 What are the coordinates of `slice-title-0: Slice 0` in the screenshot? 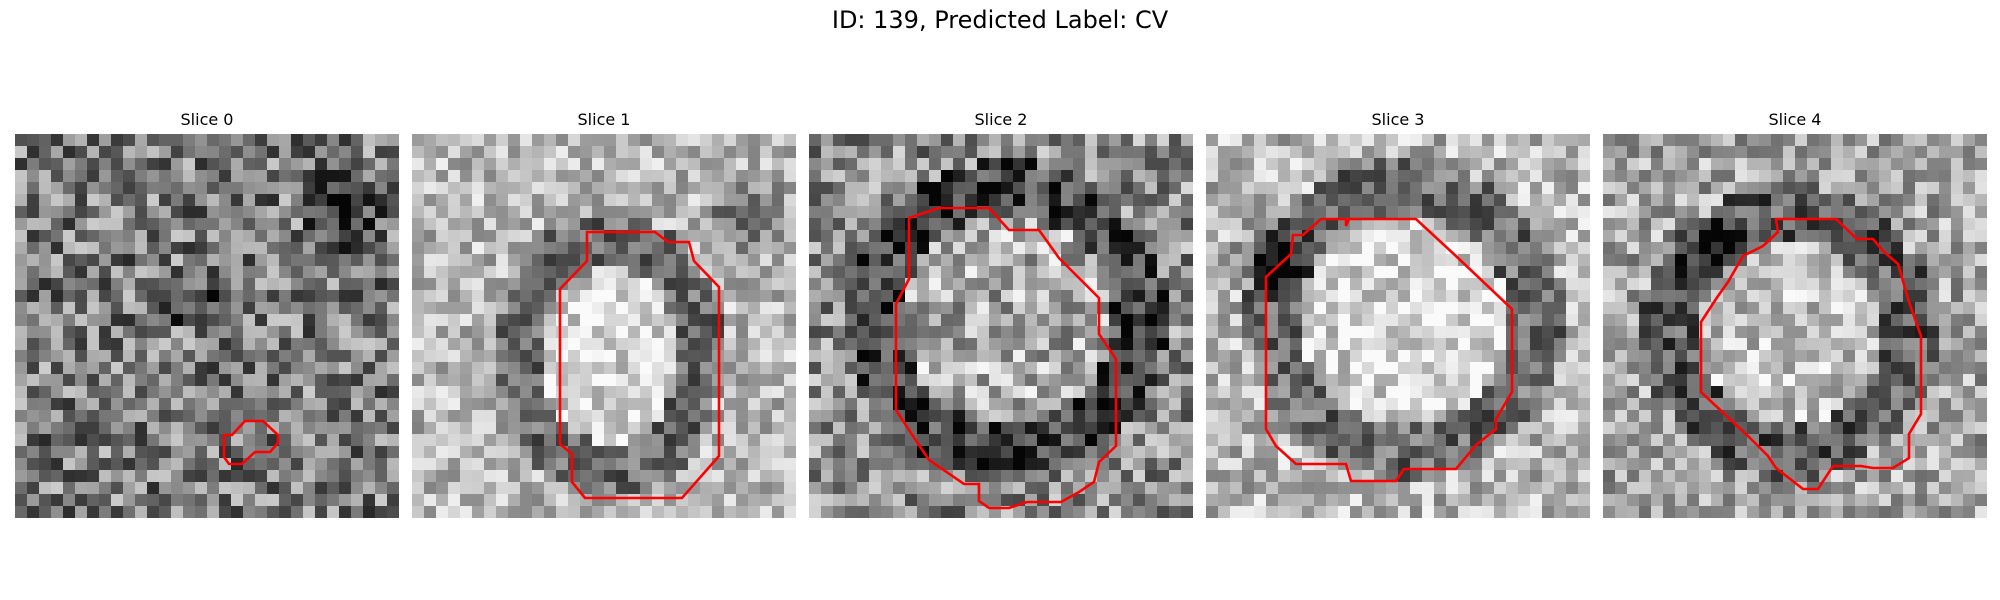 It's located at (207, 119).